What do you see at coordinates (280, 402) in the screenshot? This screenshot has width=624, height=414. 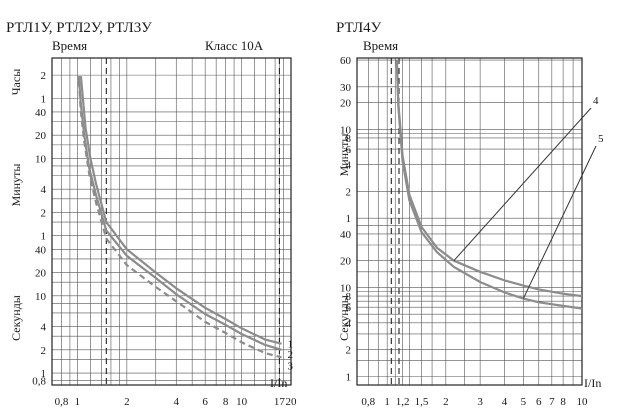 I see `x-tick-label: 17` at bounding box center [280, 402].